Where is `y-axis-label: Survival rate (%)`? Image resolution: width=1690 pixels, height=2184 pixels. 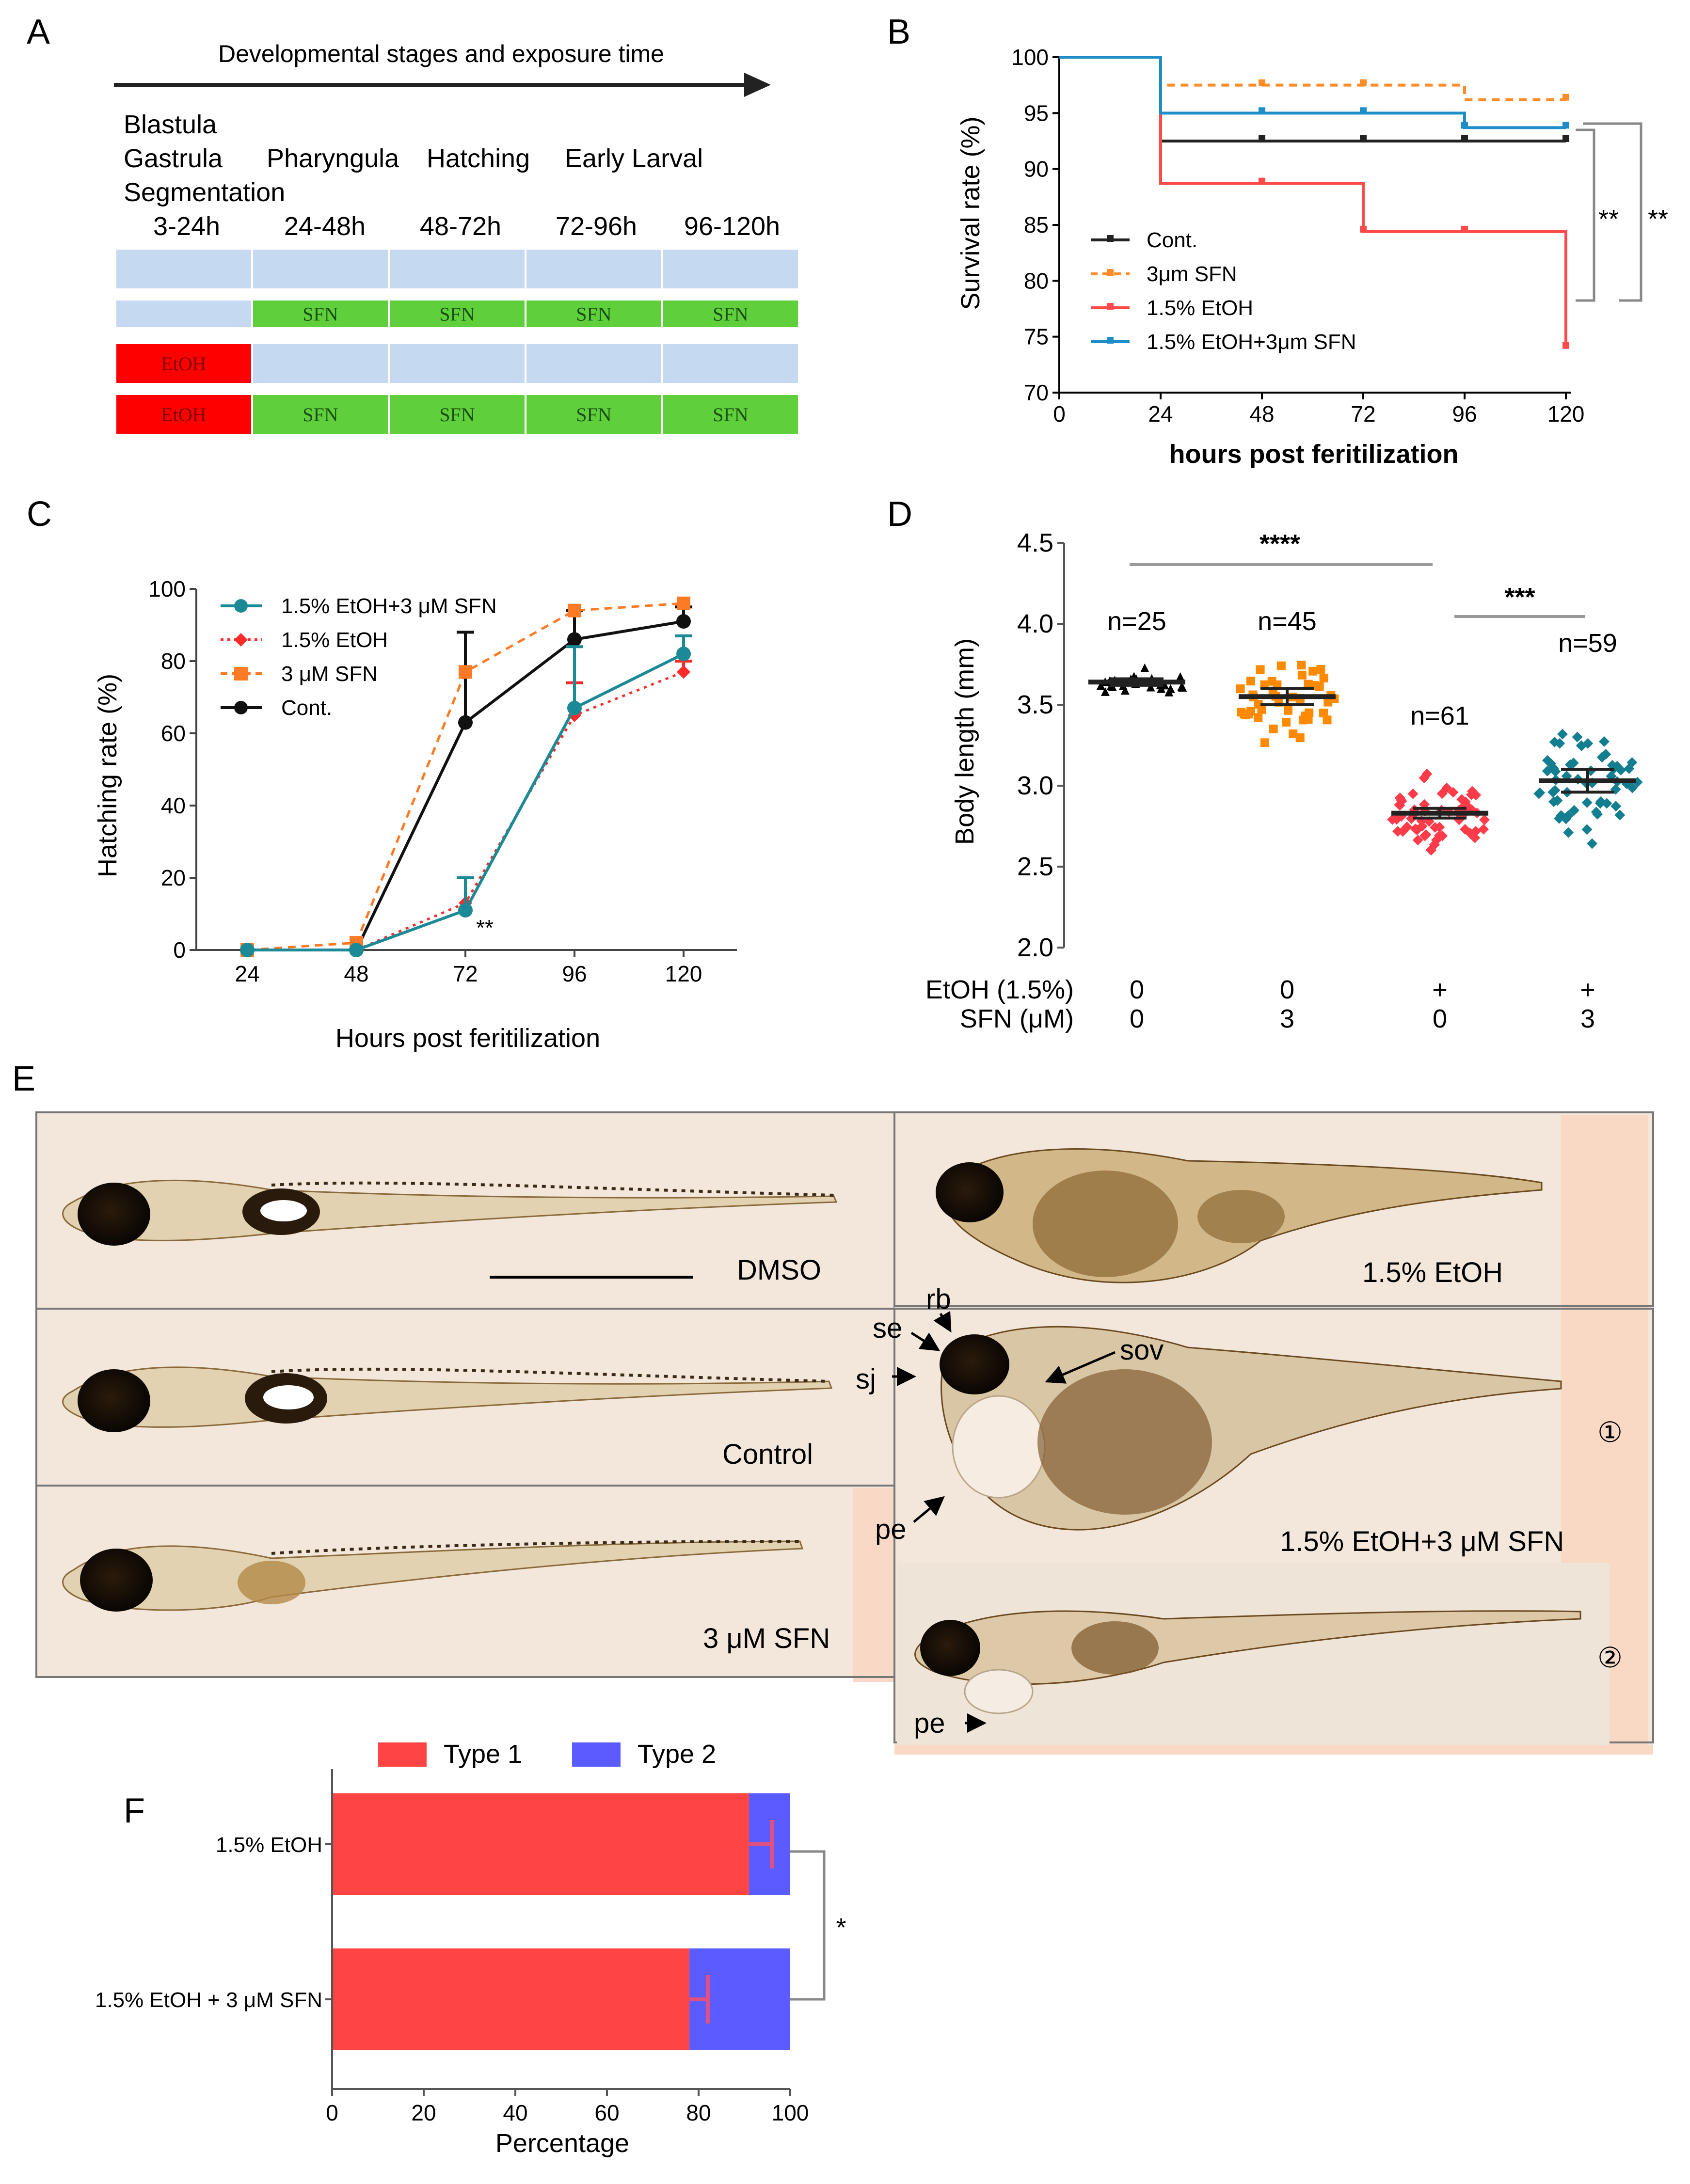
y-axis-label: Survival rate (%) is located at coordinates (971, 213).